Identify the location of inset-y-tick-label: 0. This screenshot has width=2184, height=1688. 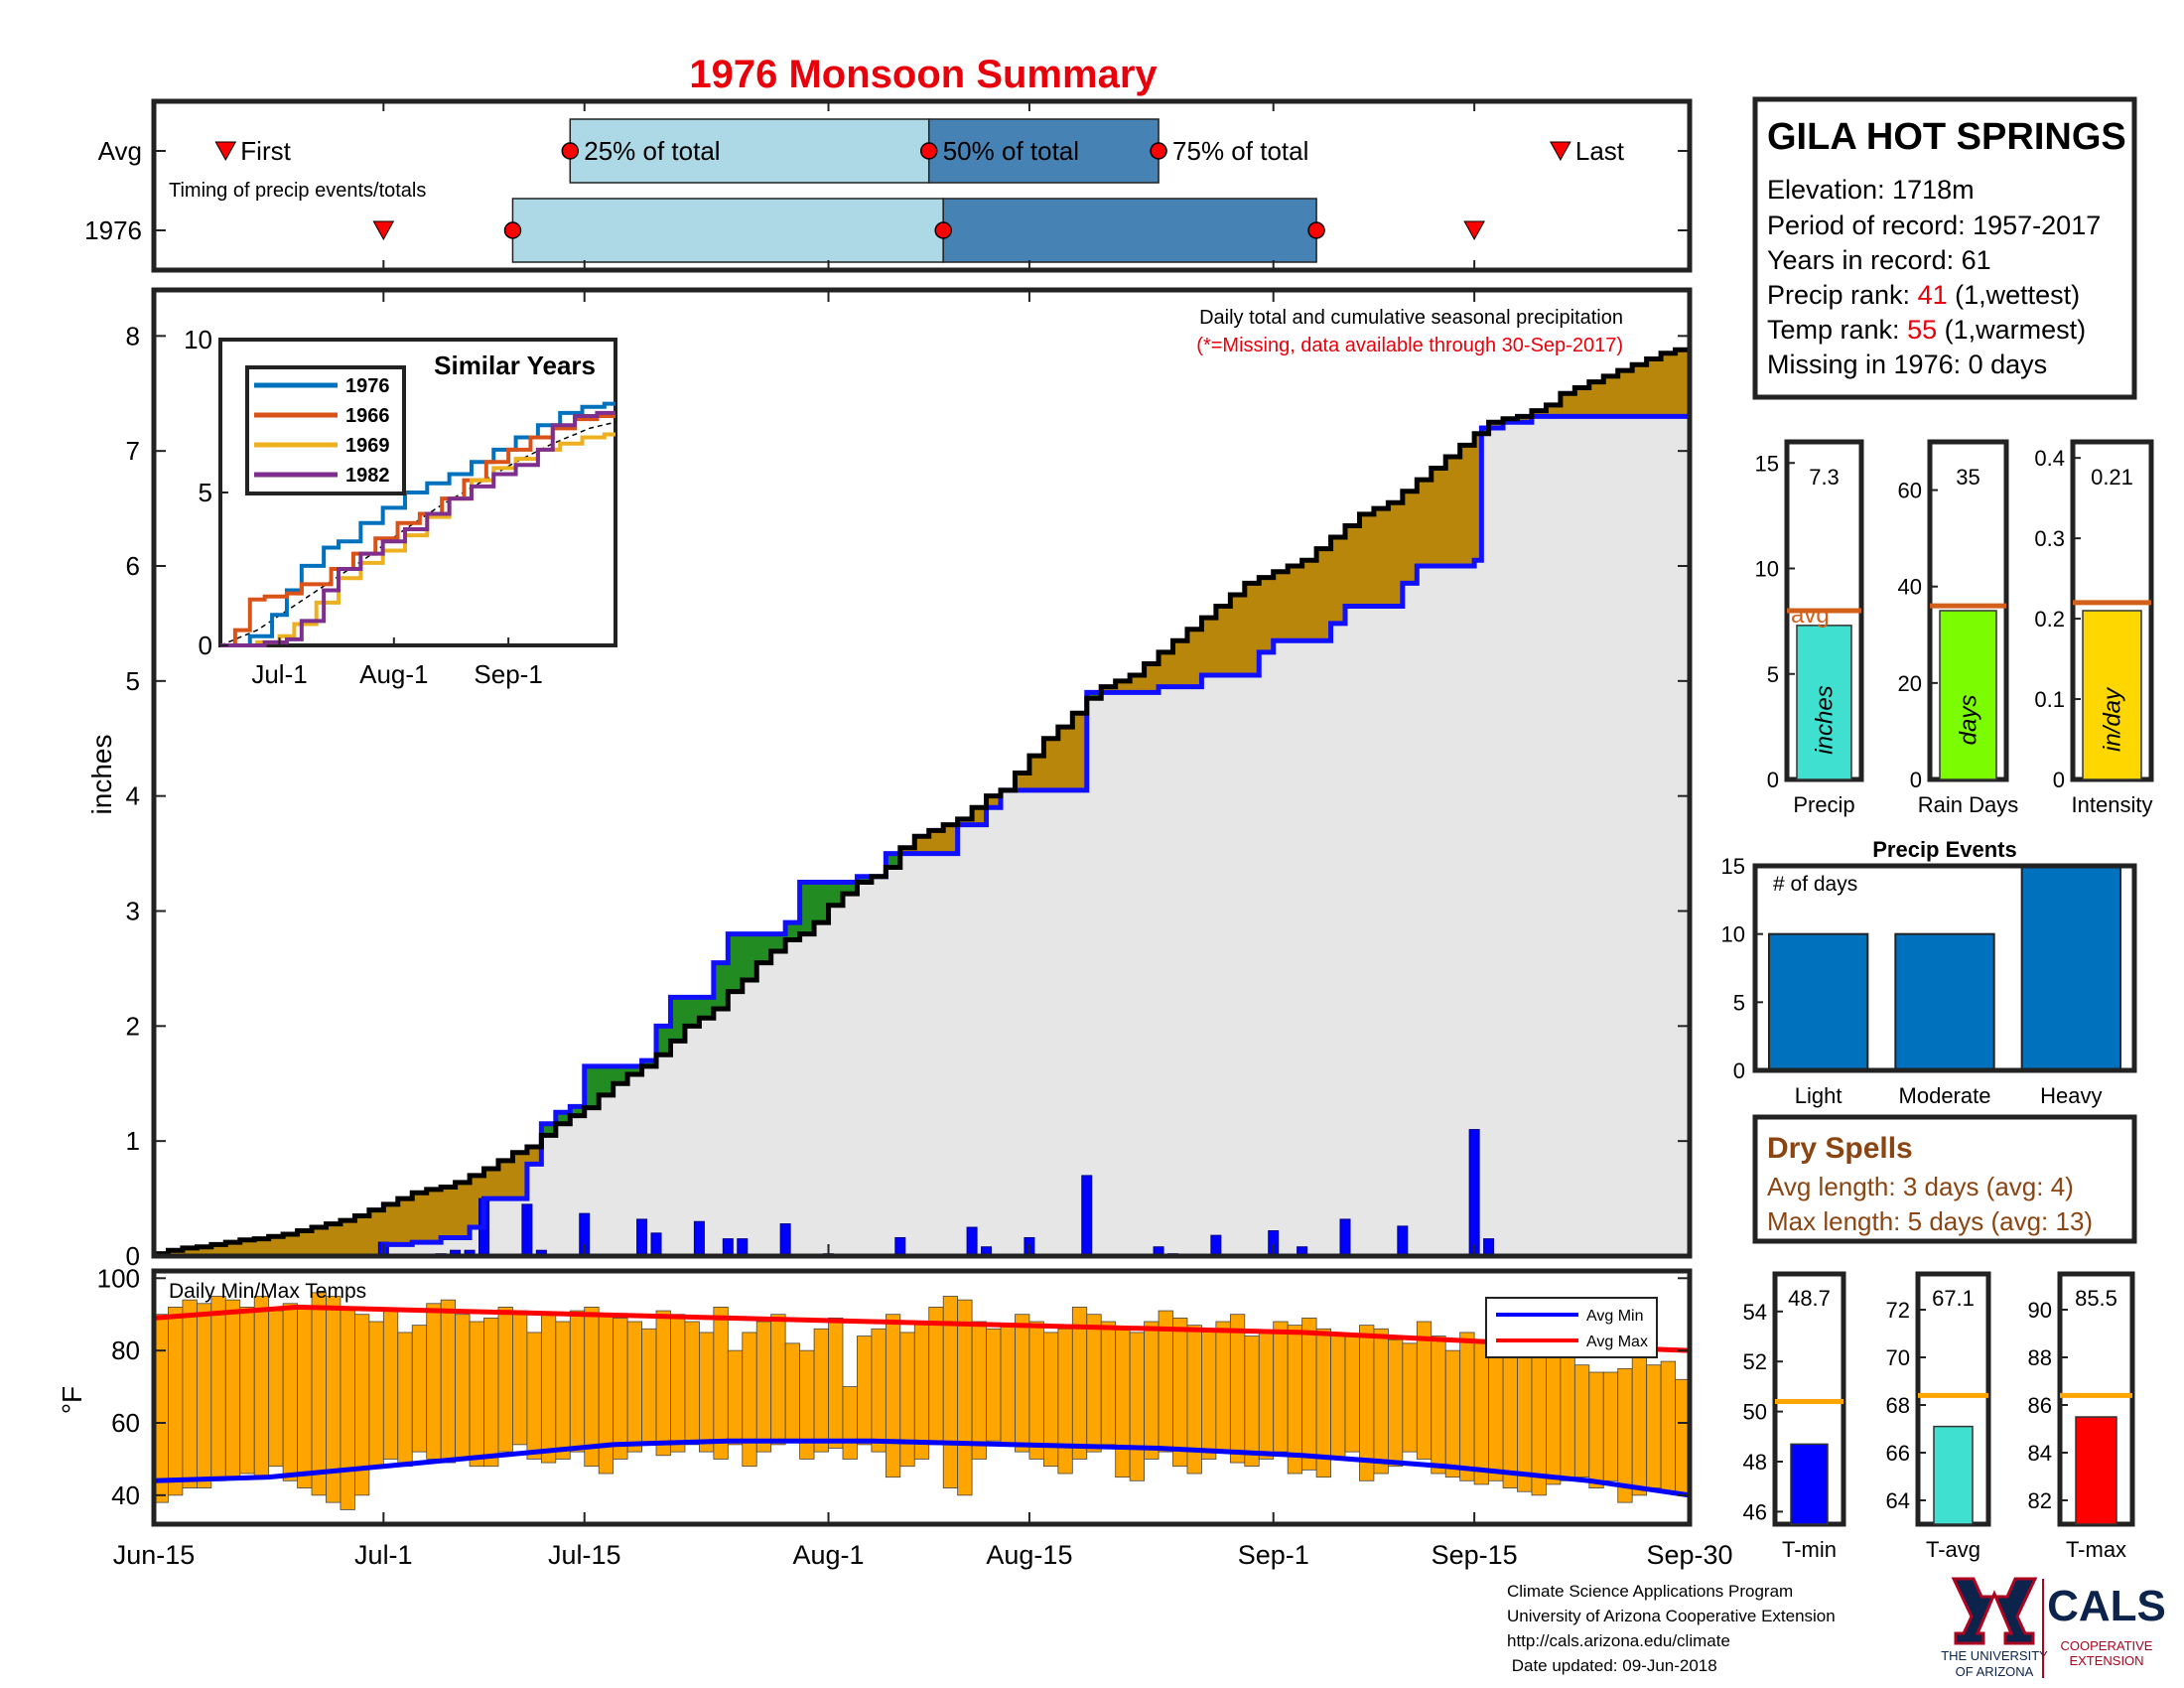
(205, 645).